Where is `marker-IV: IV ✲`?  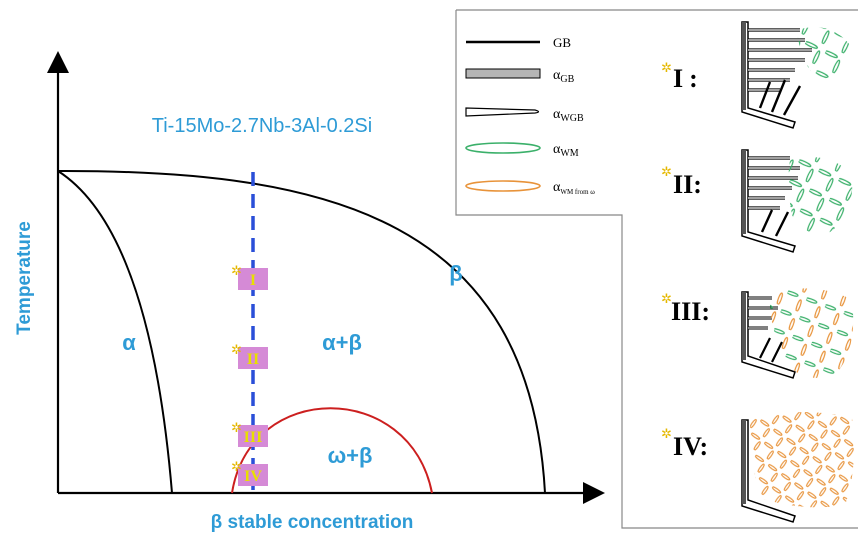 marker-IV: IV ✲ is located at coordinates (249, 472).